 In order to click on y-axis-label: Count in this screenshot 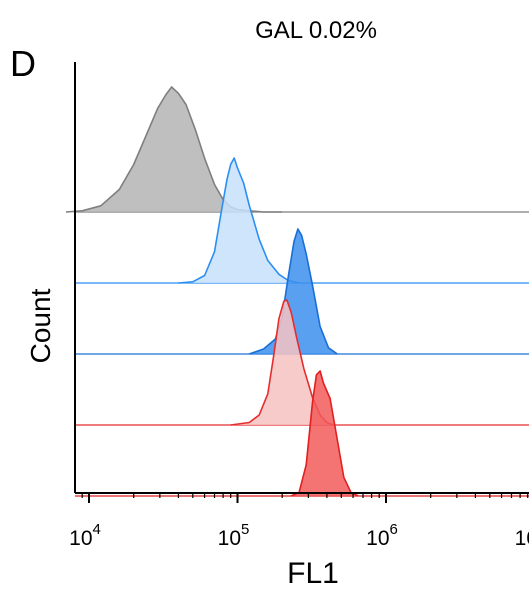, I will do `click(40, 325)`.